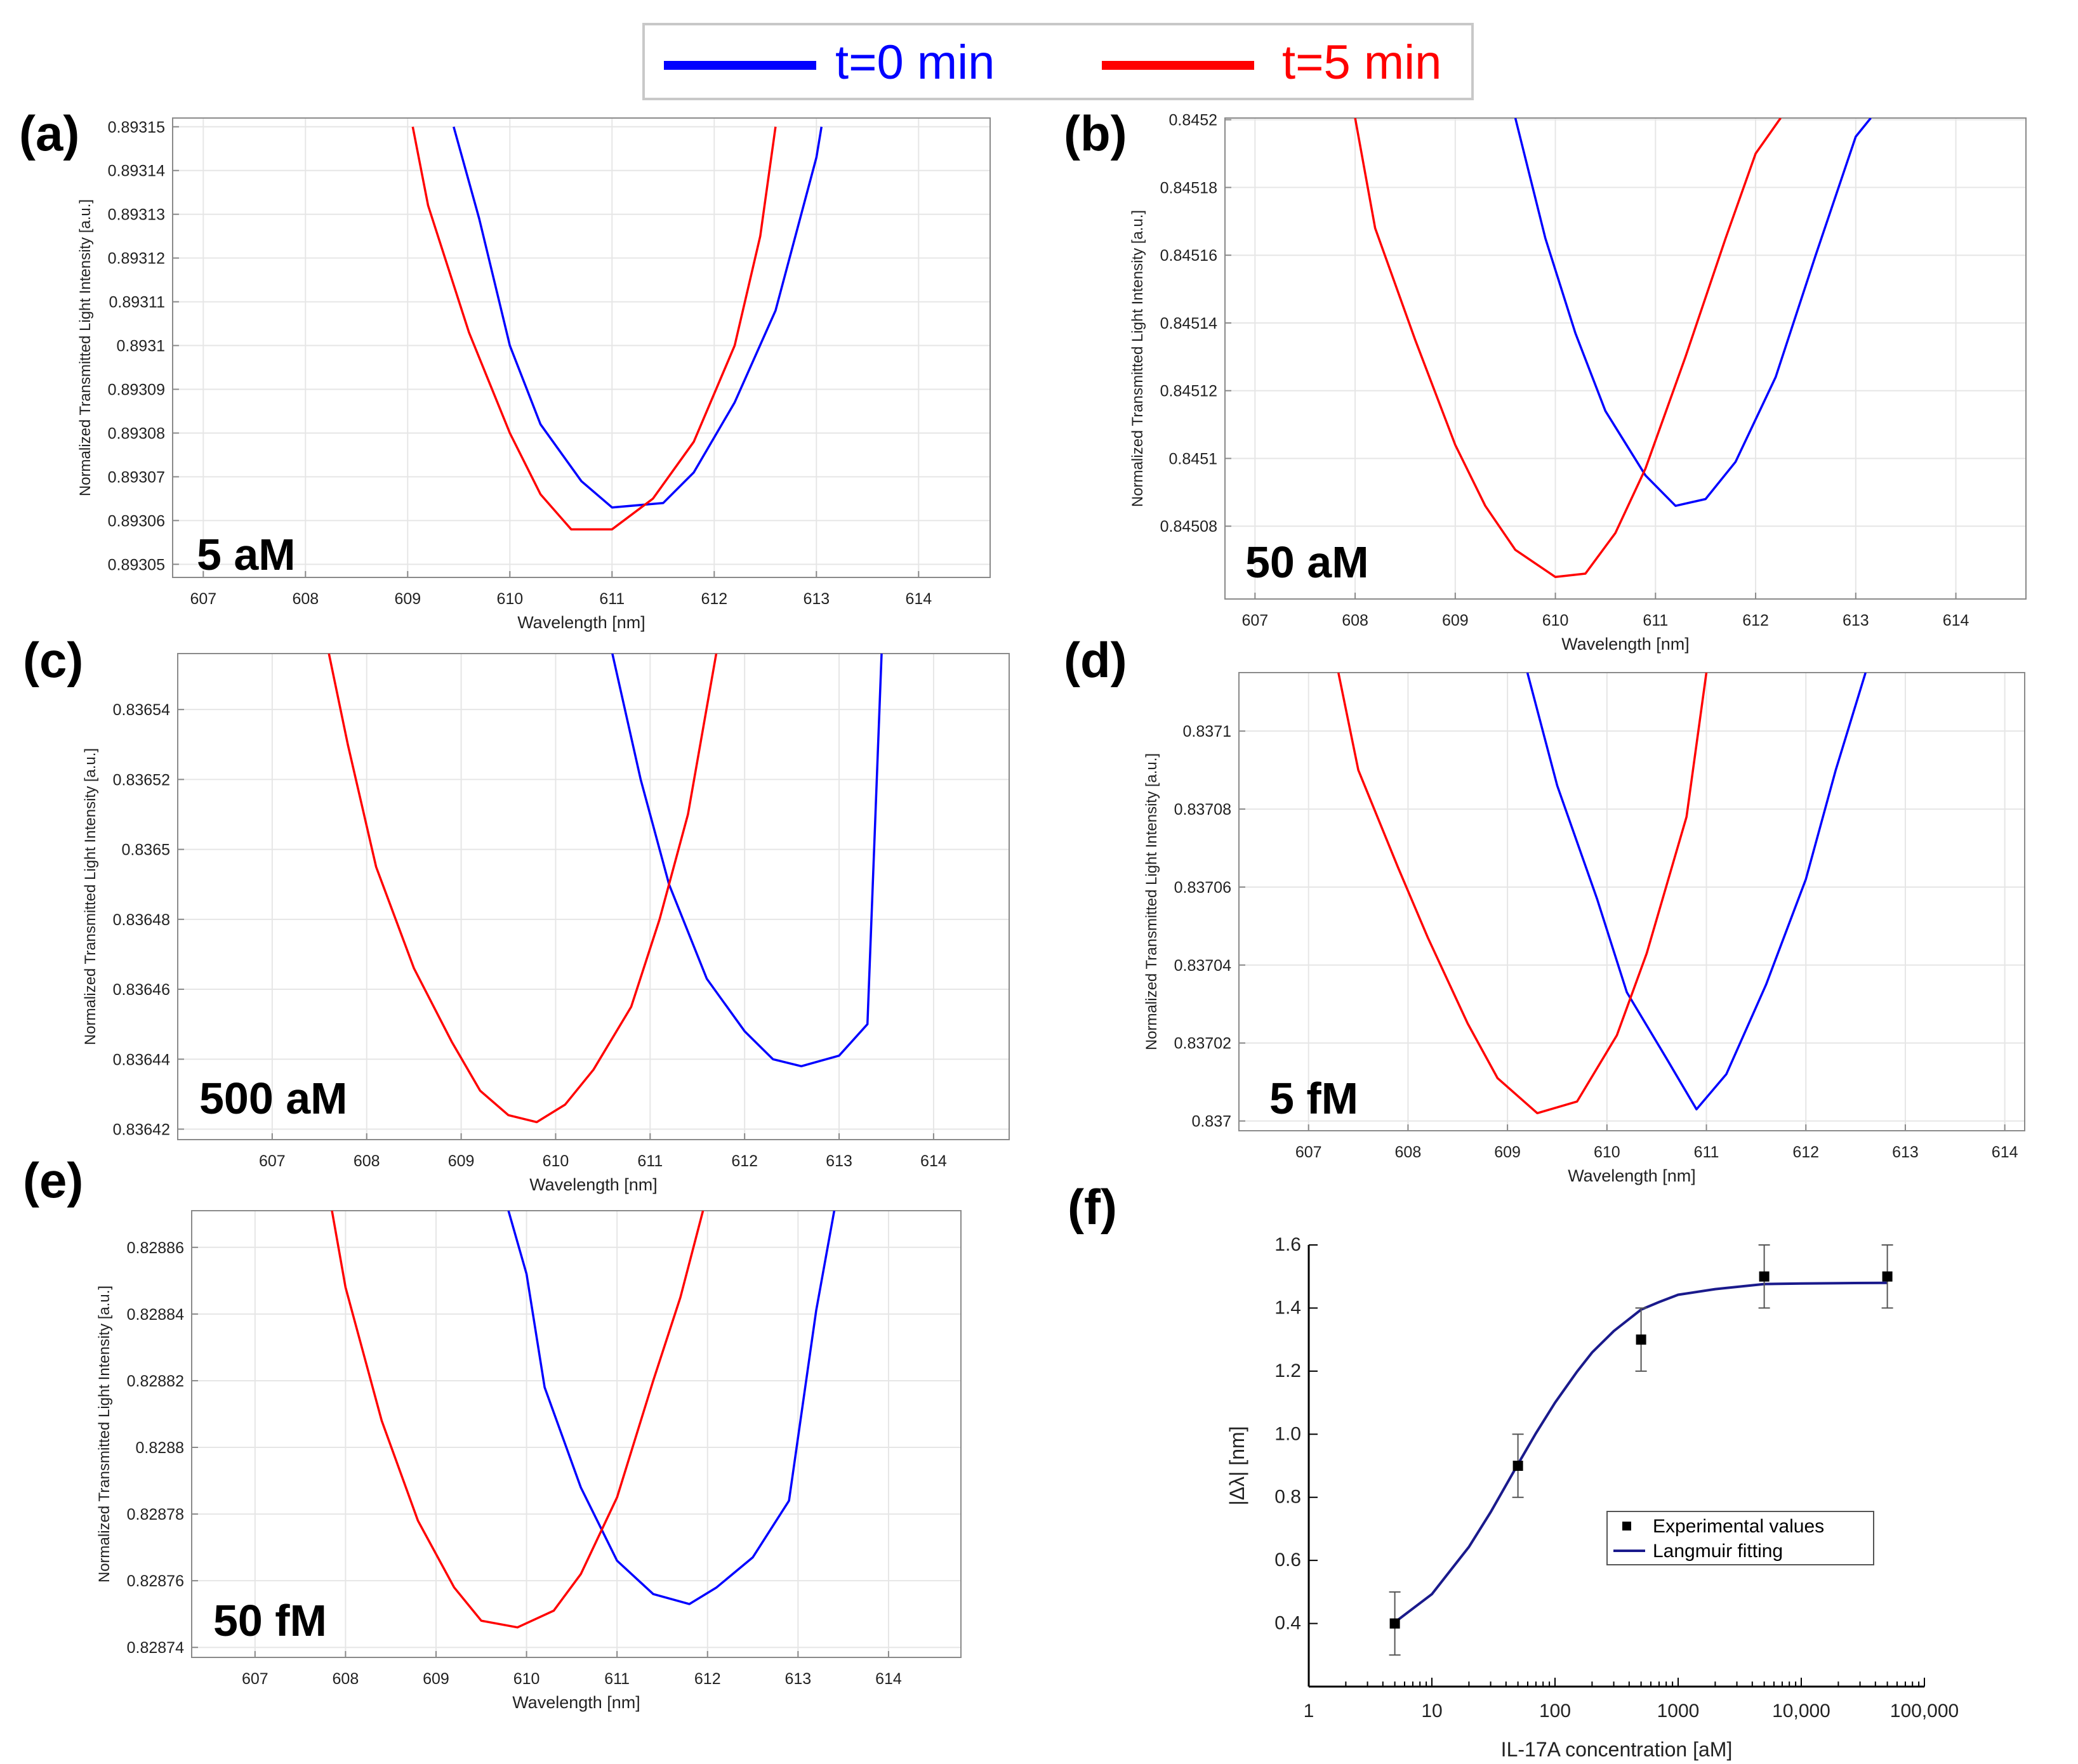  What do you see at coordinates (1095, 660) in the screenshot?
I see `panel-letter-d: (d)` at bounding box center [1095, 660].